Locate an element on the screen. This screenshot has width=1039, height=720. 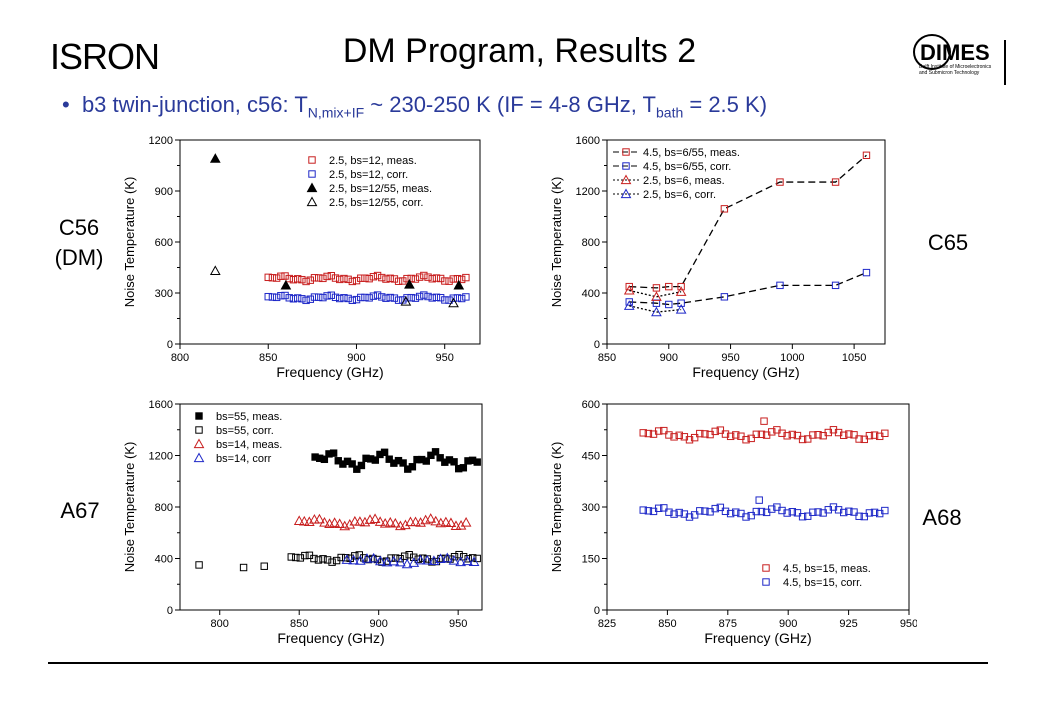
slide-title: DM Program, Results 2 is located at coordinates (519, 51).